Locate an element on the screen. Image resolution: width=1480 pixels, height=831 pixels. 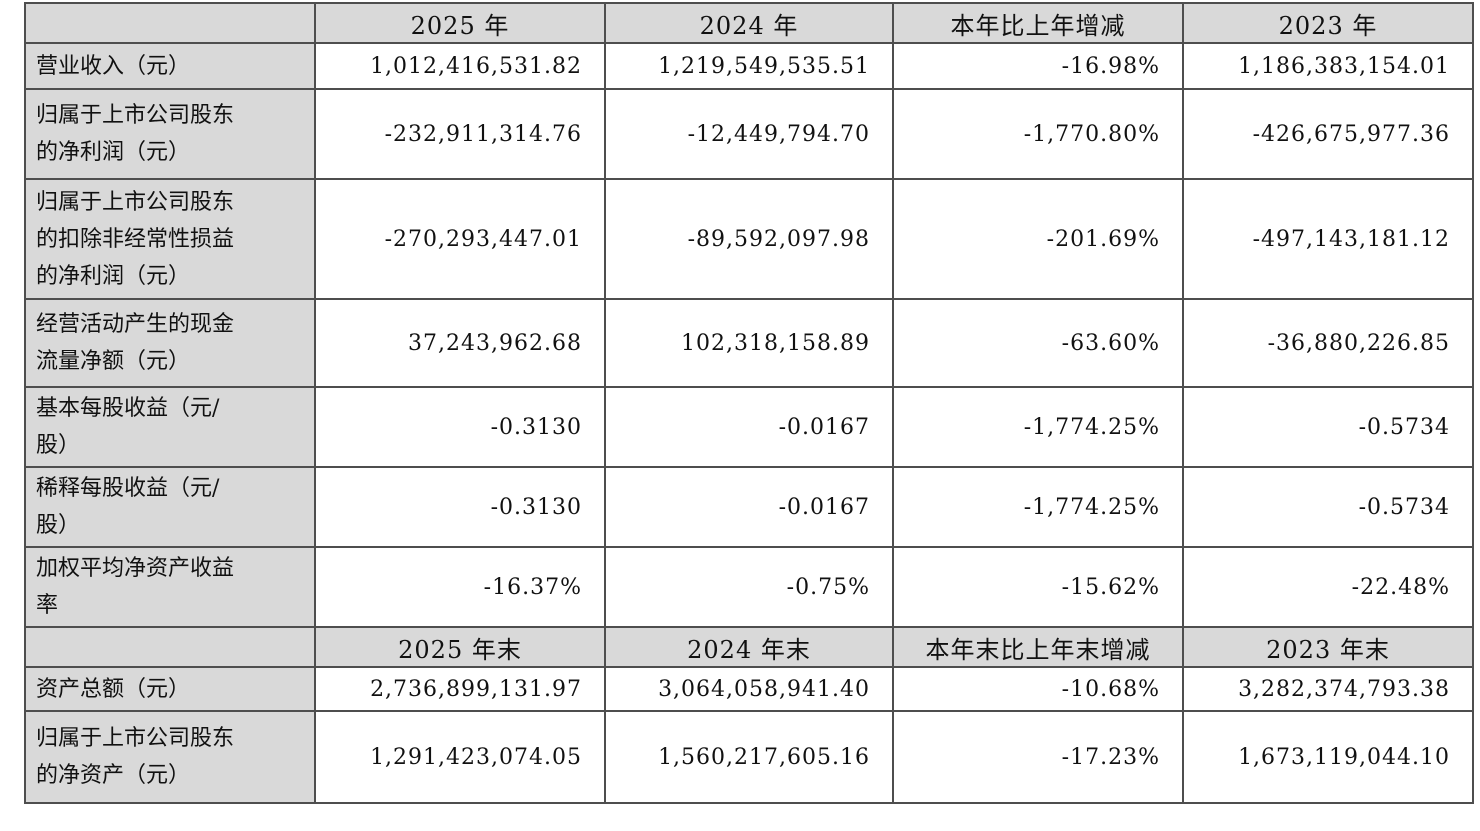
net-profit-yoy: -1,770.80% is located at coordinates (1038, 134).